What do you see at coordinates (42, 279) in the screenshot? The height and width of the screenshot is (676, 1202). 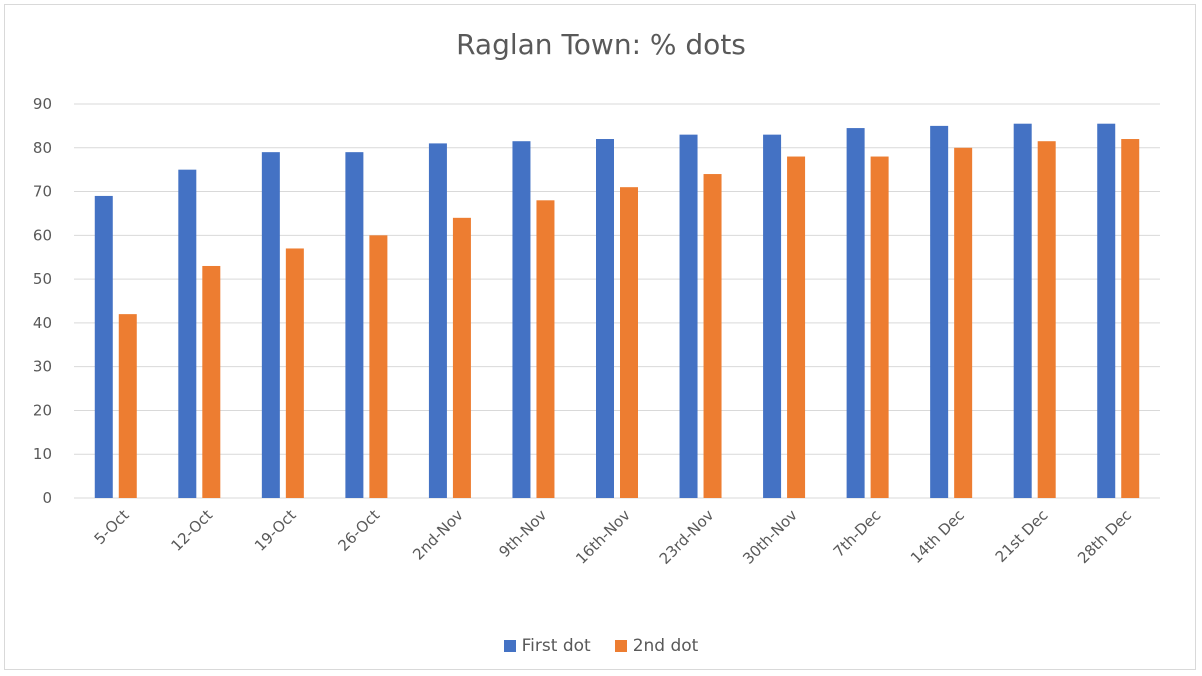 I see `y-tick-label: 50` at bounding box center [42, 279].